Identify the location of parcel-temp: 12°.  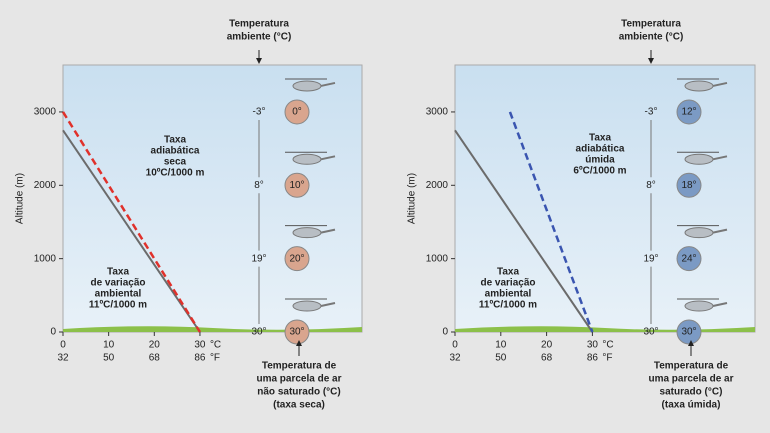
(688, 112).